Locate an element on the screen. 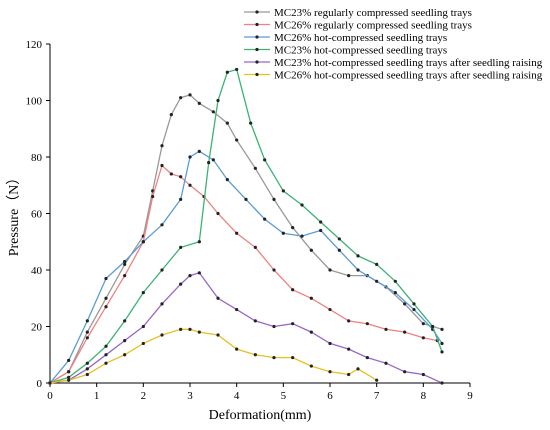 This screenshot has width=550, height=430. x-tick-label: 0 is located at coordinates (50, 396).